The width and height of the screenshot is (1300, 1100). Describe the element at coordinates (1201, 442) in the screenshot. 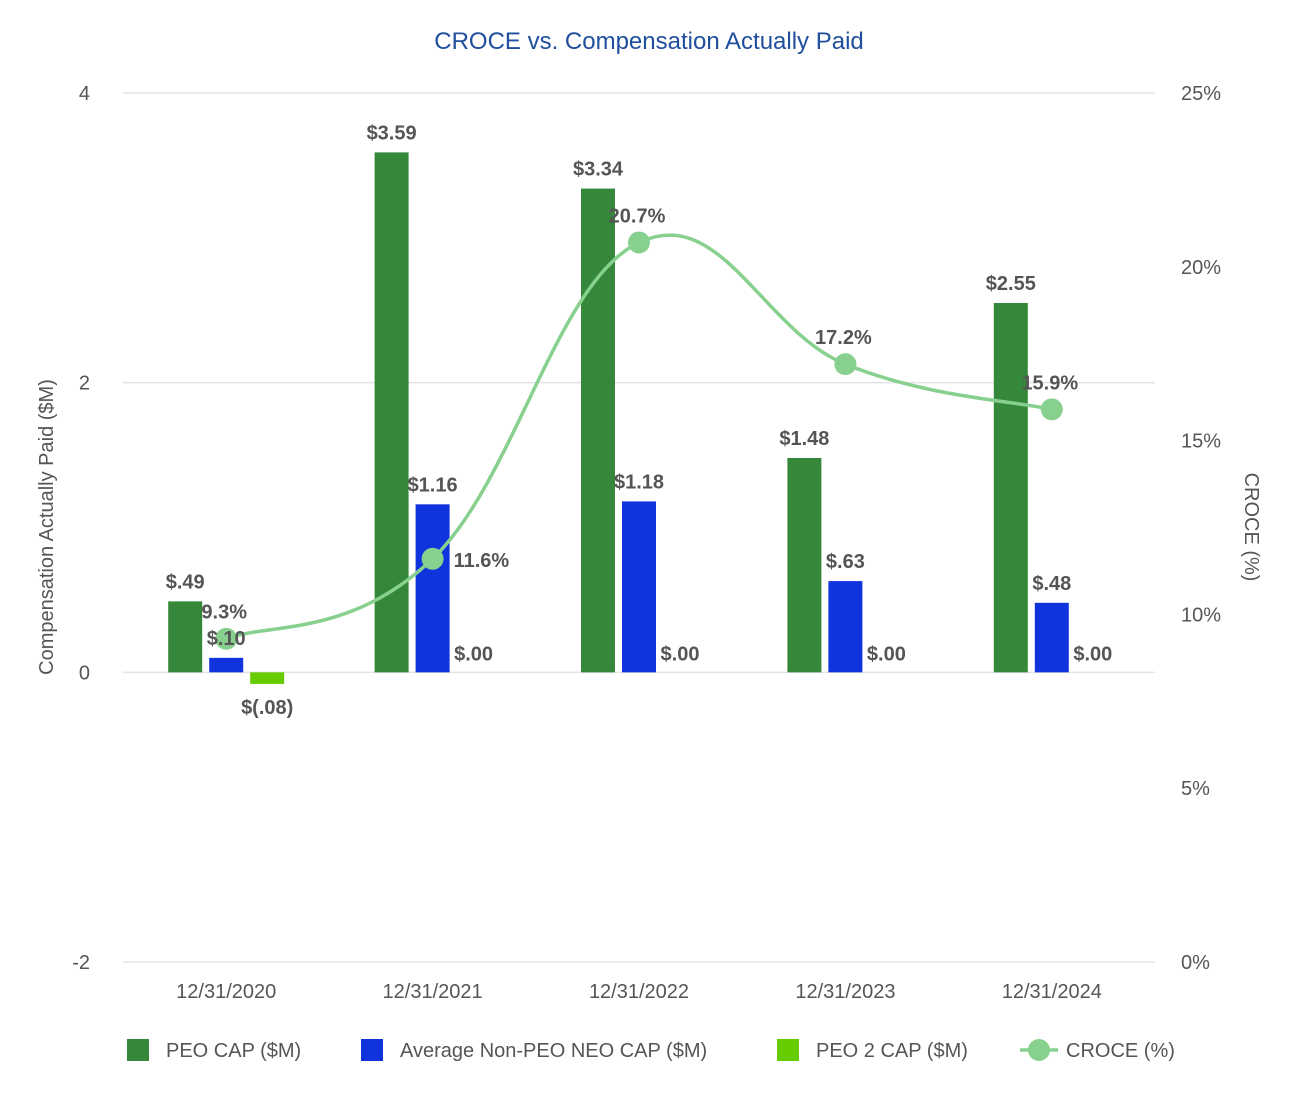

I see `y2-tick-label: 15%` at that location.